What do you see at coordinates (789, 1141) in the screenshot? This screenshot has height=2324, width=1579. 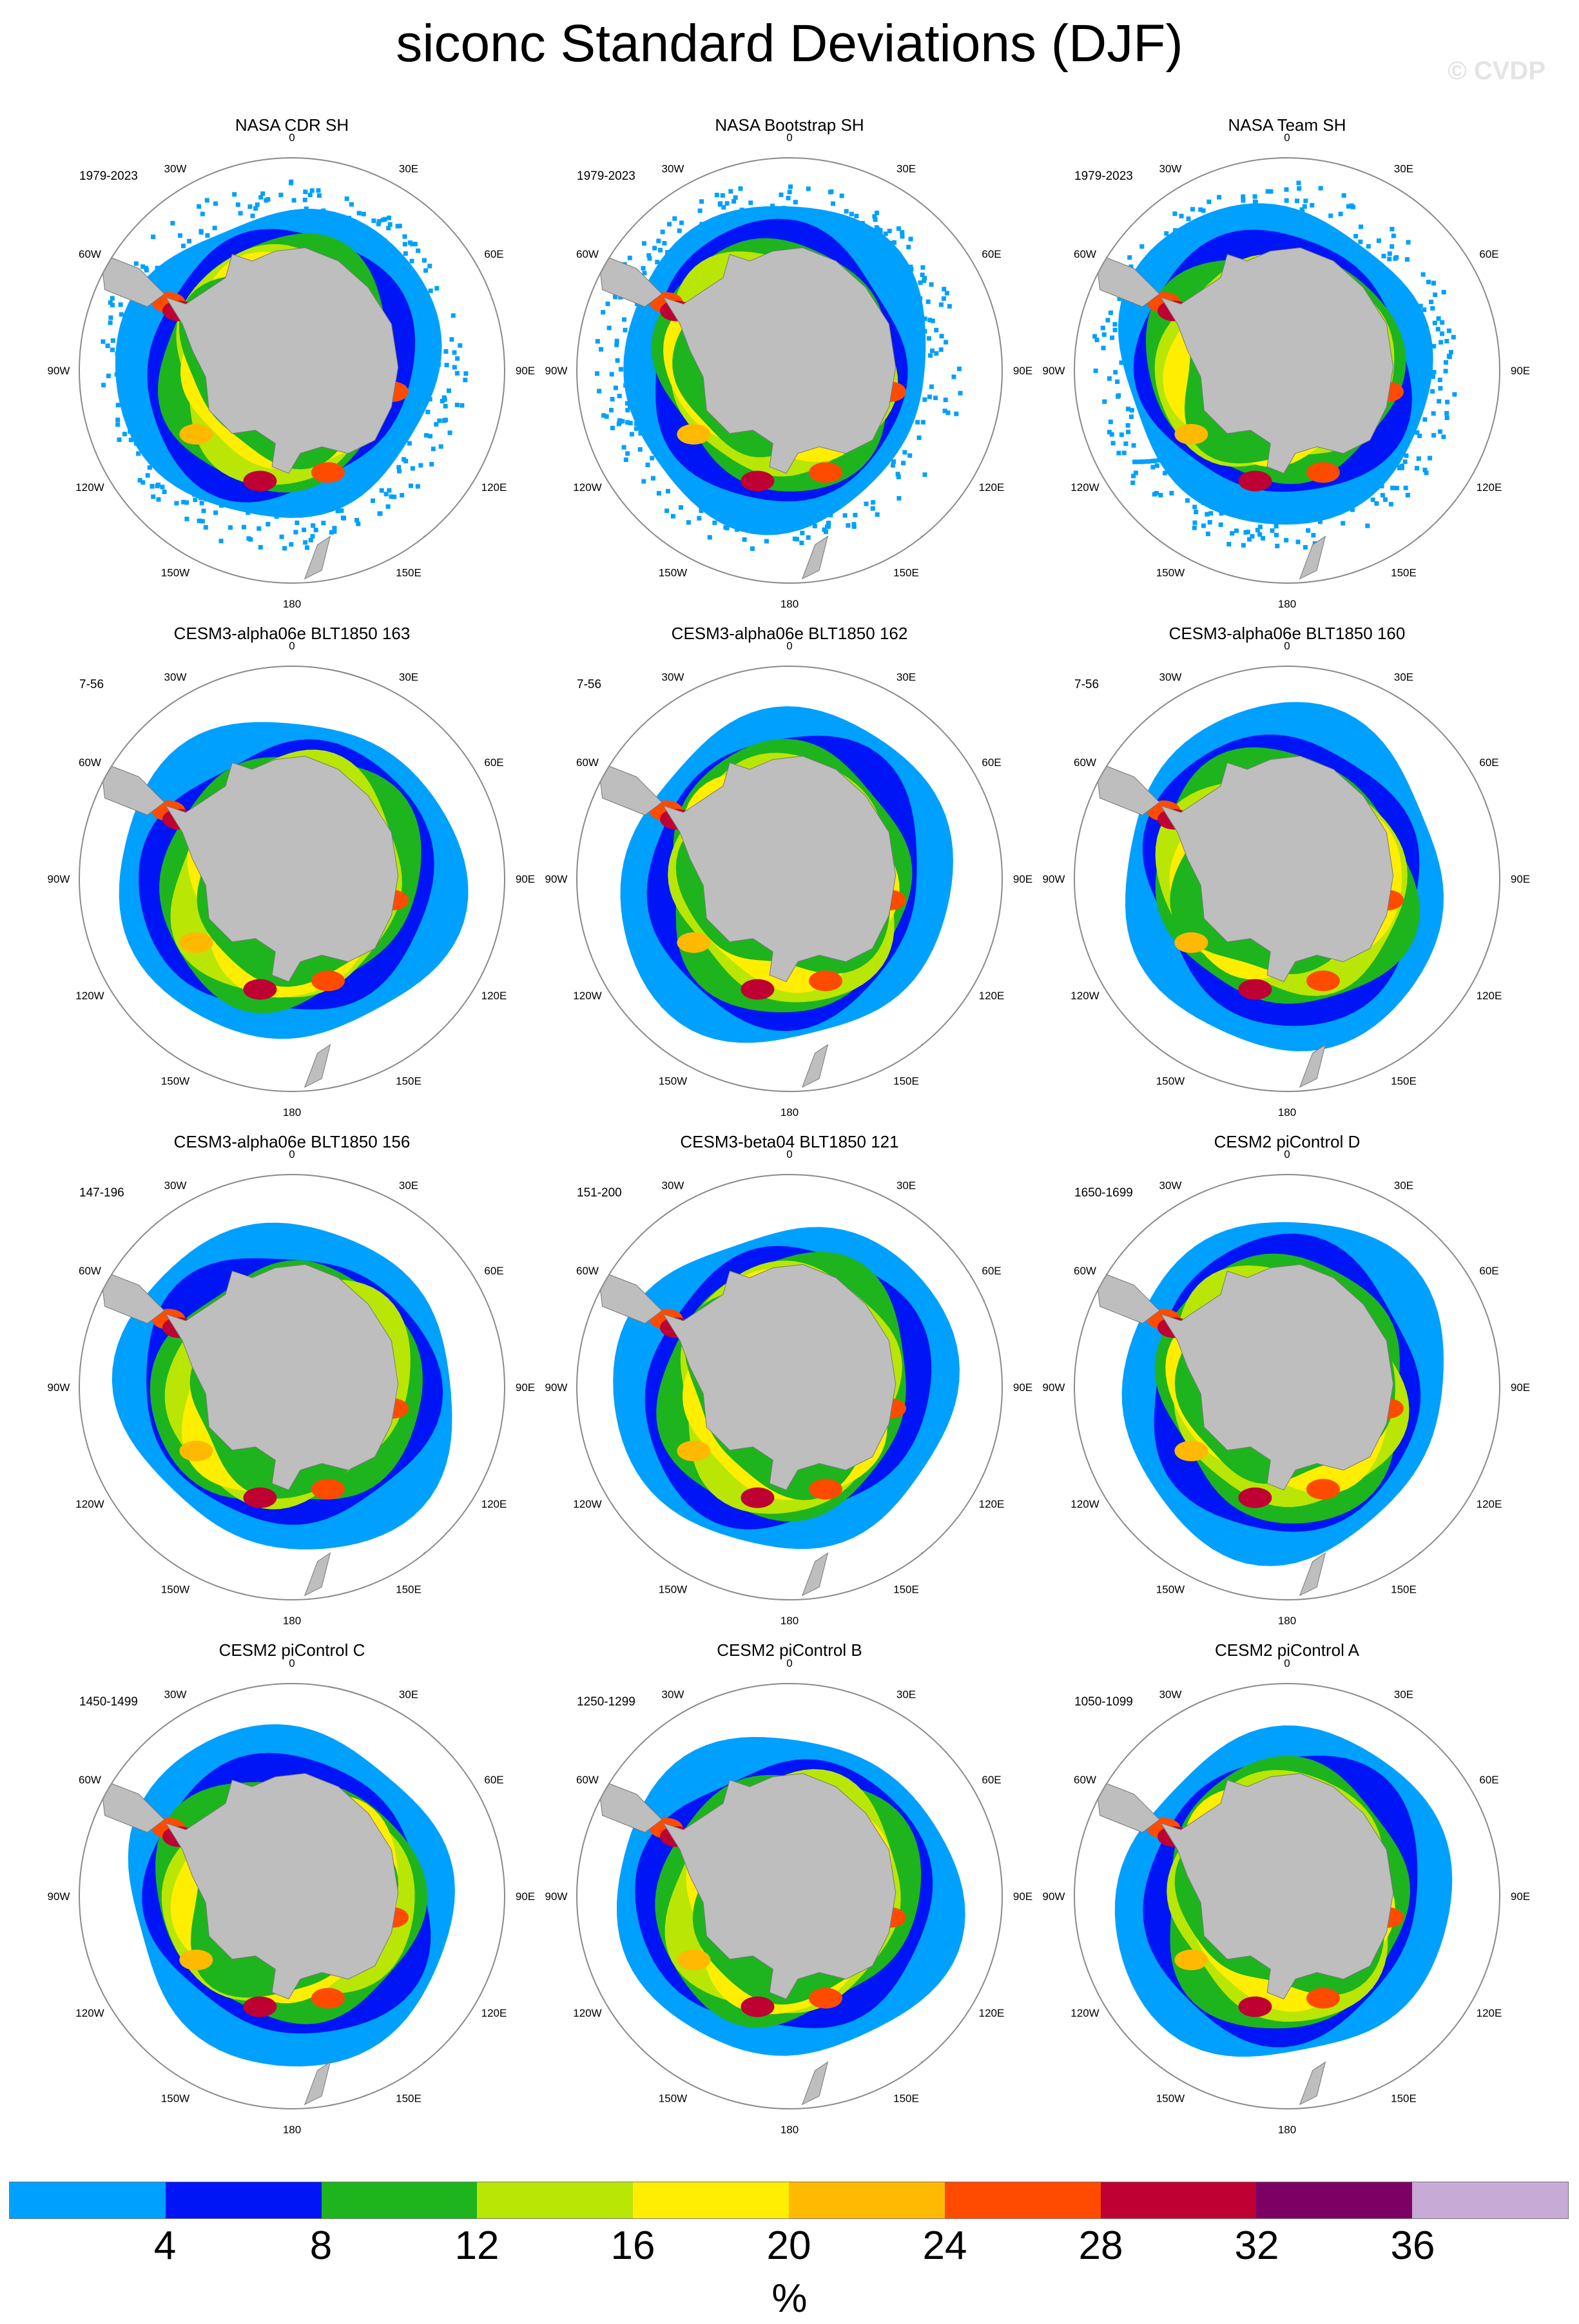 I see `panel-title: CESM3-beta04 BLT1850 121` at bounding box center [789, 1141].